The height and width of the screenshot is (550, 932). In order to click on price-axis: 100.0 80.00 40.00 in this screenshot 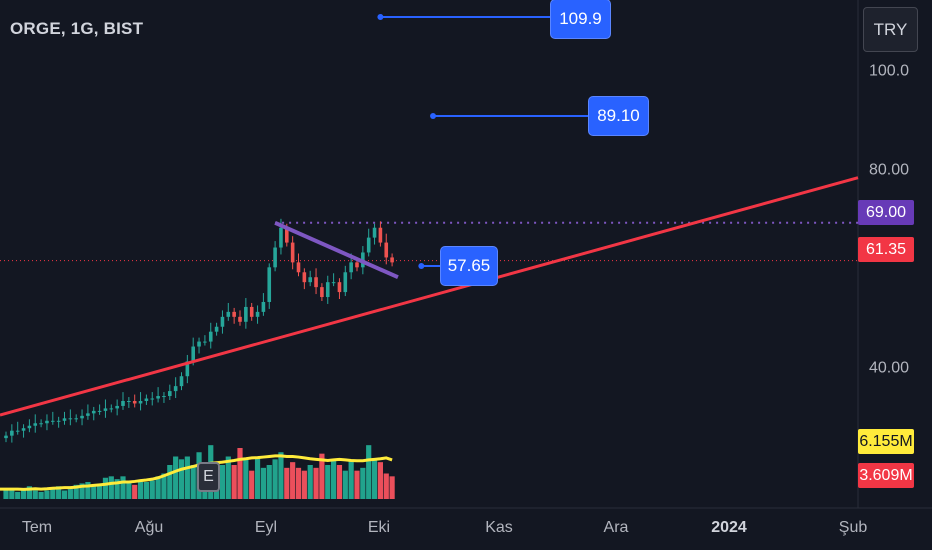, I will do `click(889, 219)`.